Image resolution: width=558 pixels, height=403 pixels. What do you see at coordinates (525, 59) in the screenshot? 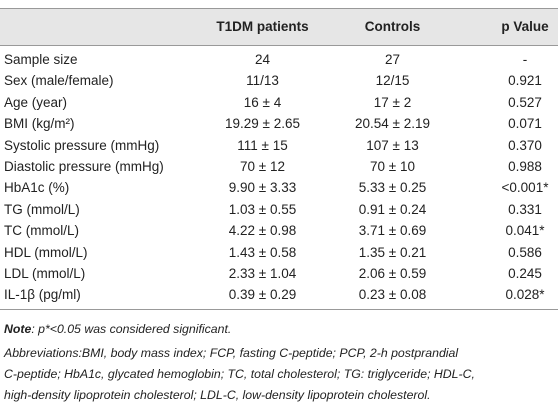
I see `cell: -` at bounding box center [525, 59].